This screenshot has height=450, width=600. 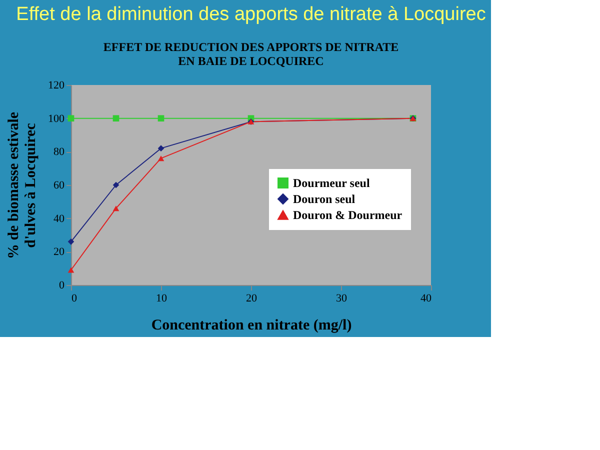 What do you see at coordinates (56, 86) in the screenshot?
I see `y-tick-label: 120` at bounding box center [56, 86].